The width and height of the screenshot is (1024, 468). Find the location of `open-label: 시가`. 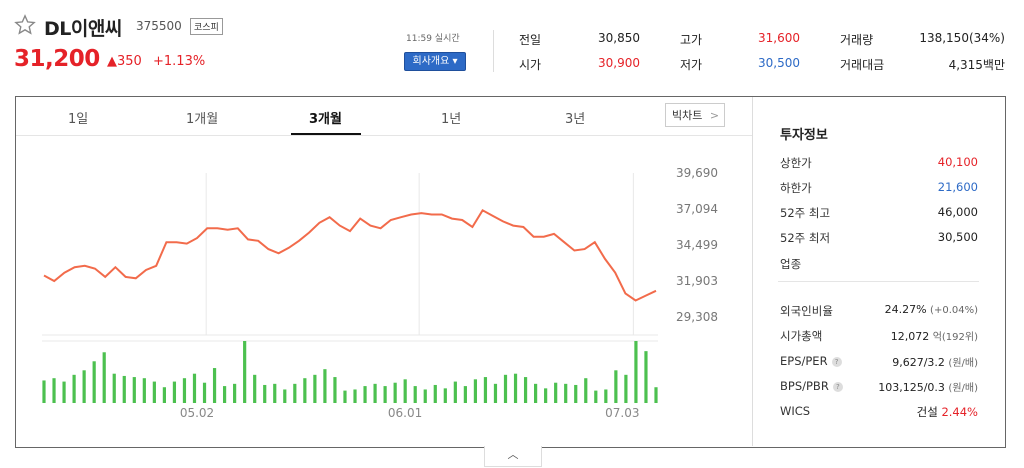

open-label: 시가 is located at coordinates (530, 65).